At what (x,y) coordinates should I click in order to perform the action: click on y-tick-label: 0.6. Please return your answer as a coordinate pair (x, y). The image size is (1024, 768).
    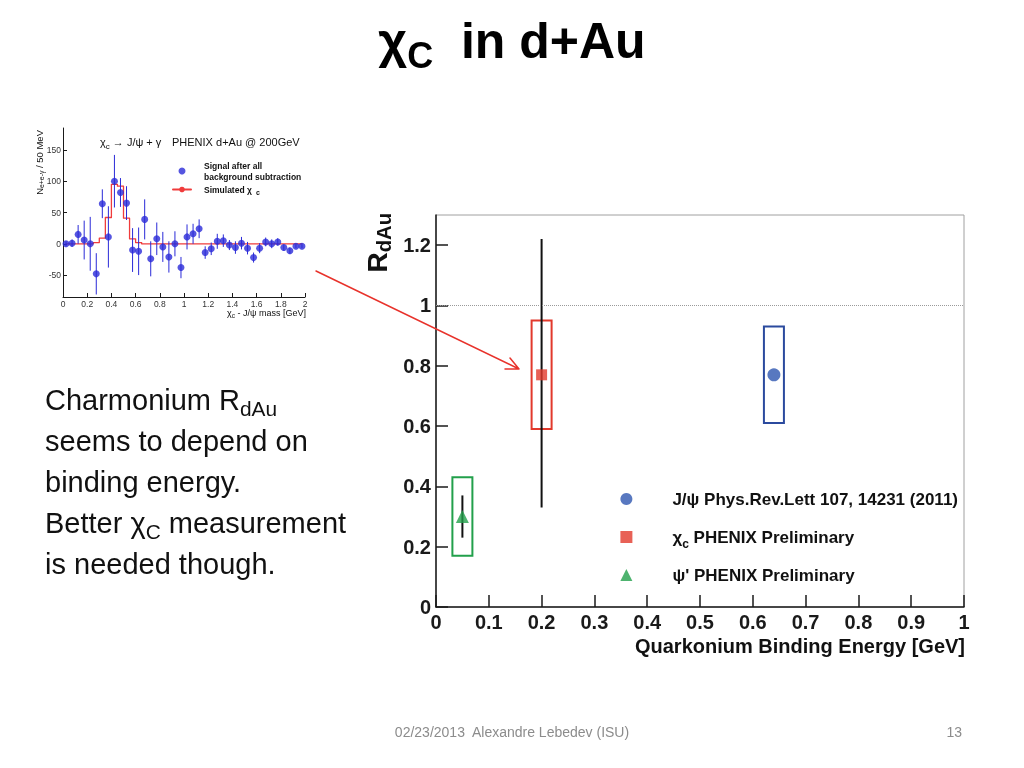
    Looking at the image, I should click on (417, 426).